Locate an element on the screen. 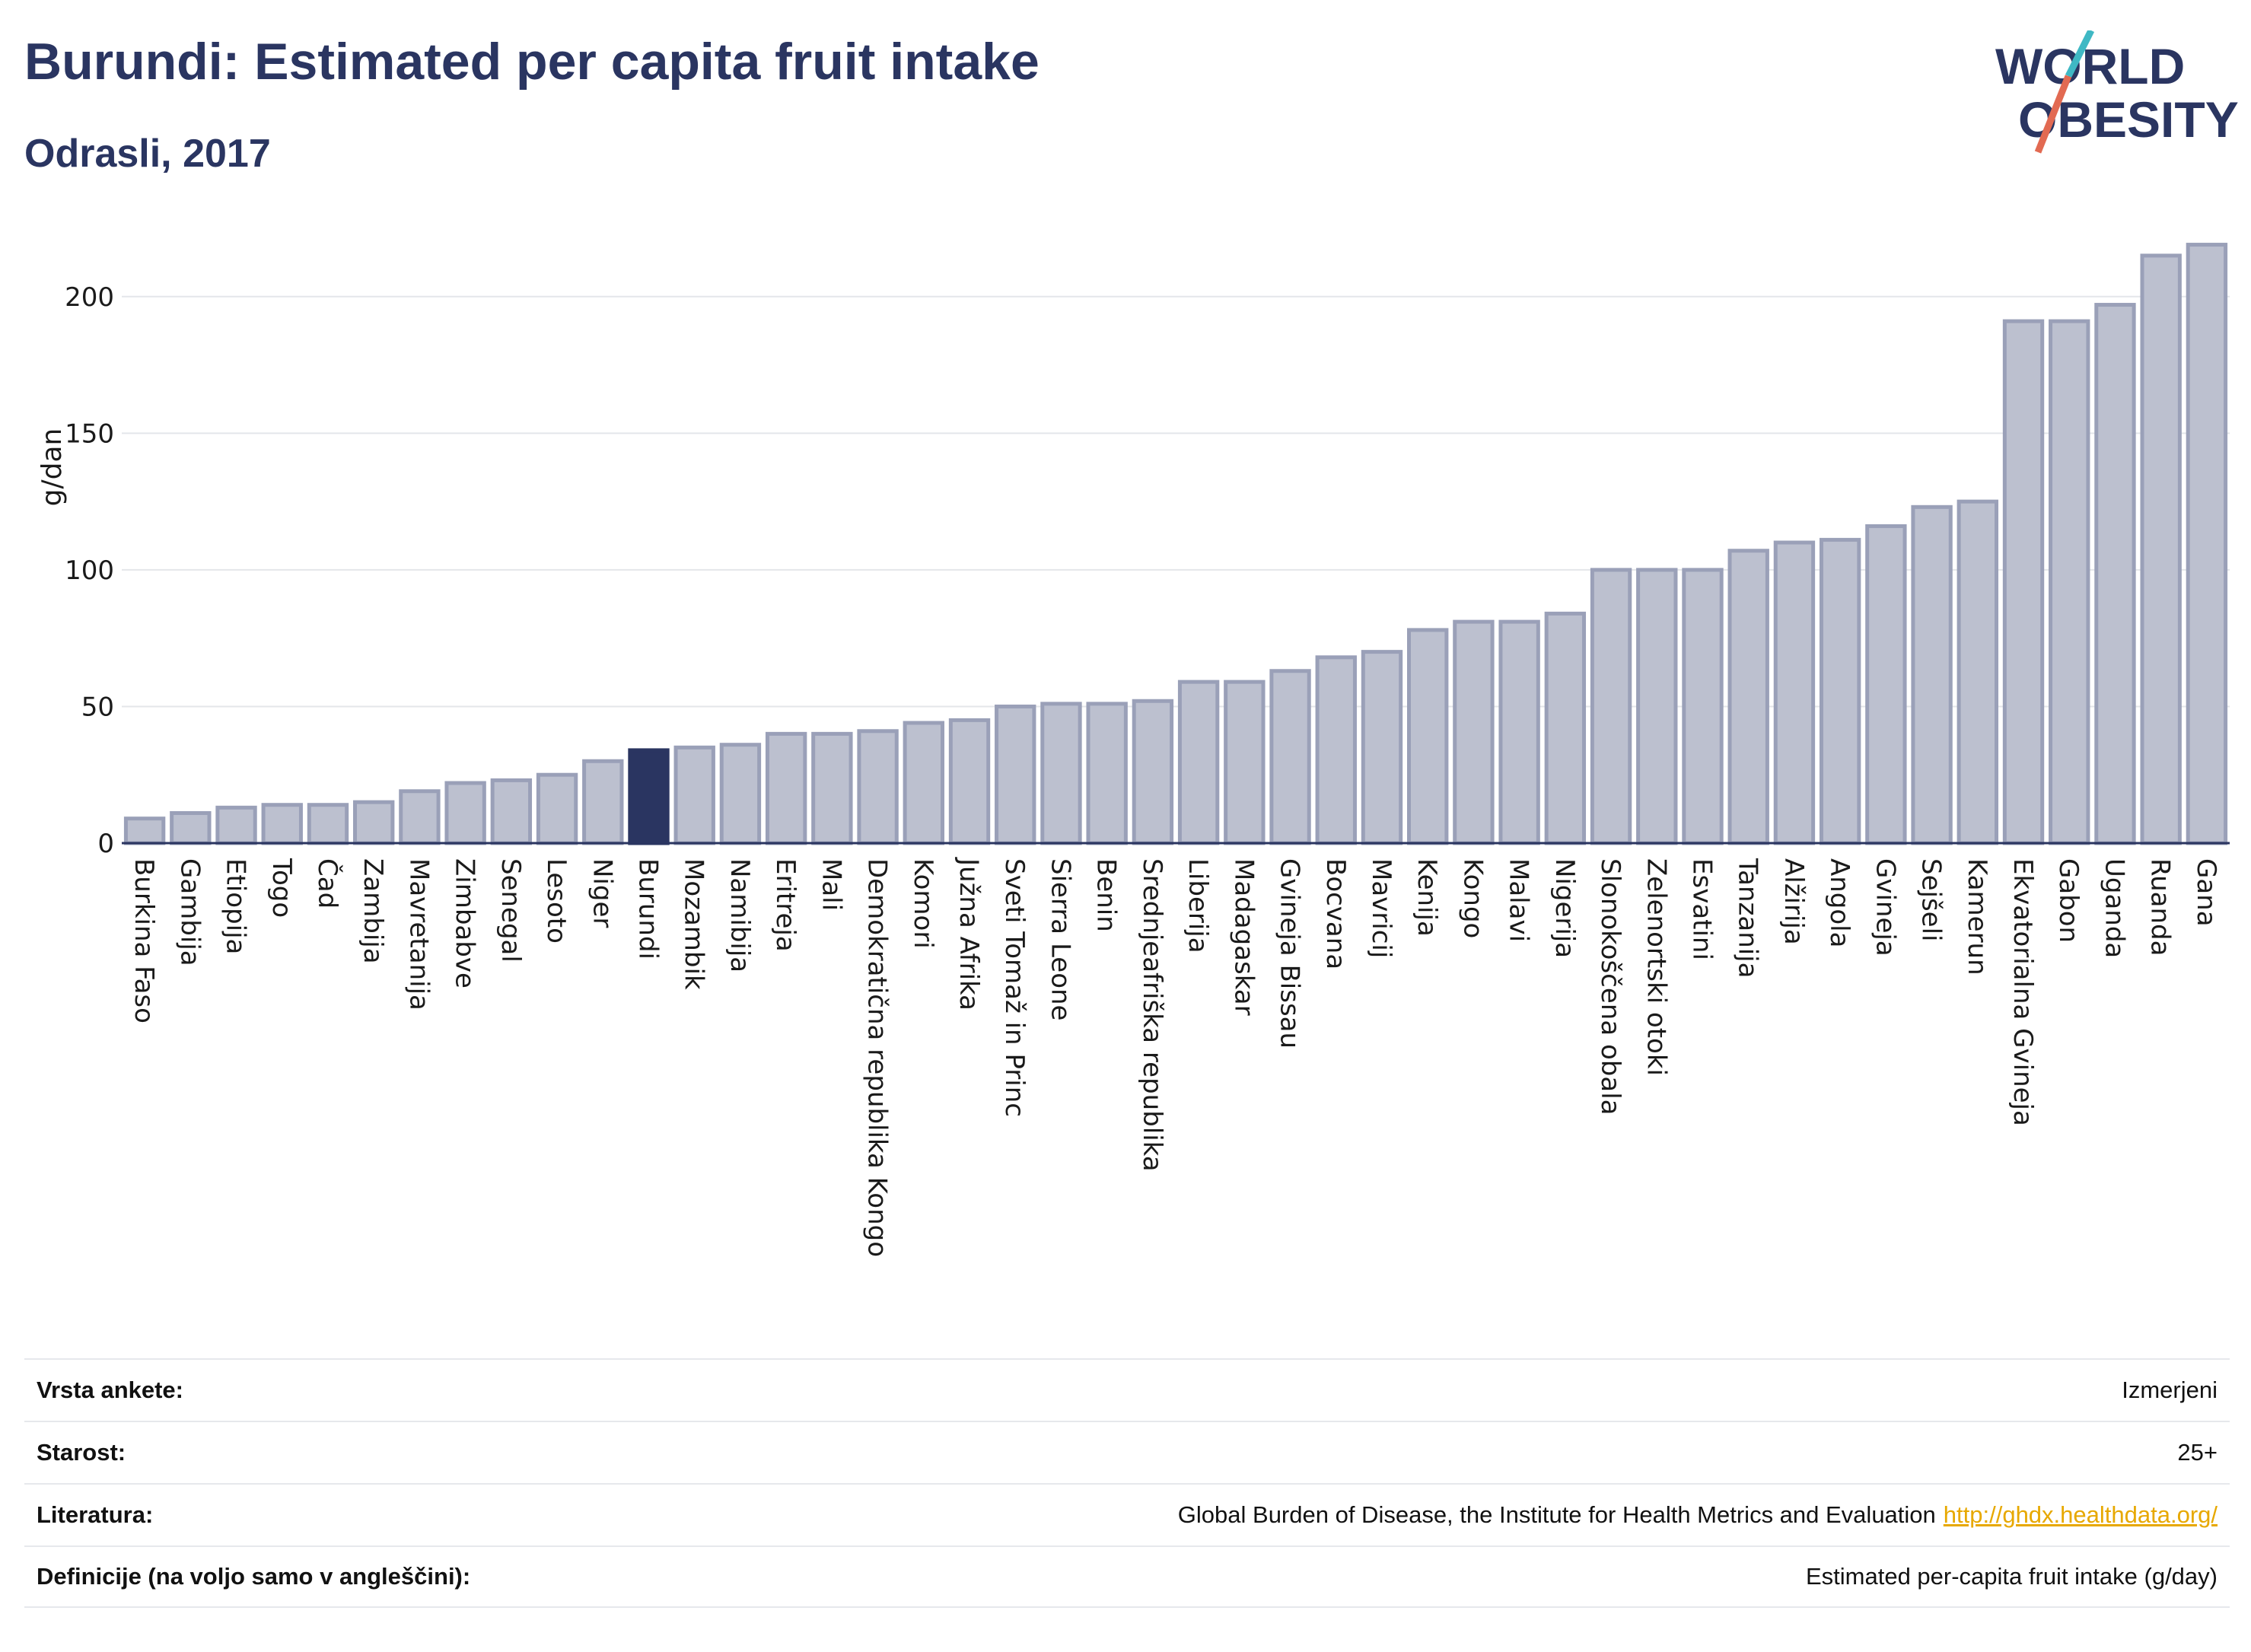 This screenshot has height=1652, width=2251. x-tick-label: Sierra Leone is located at coordinates (1060, 939).